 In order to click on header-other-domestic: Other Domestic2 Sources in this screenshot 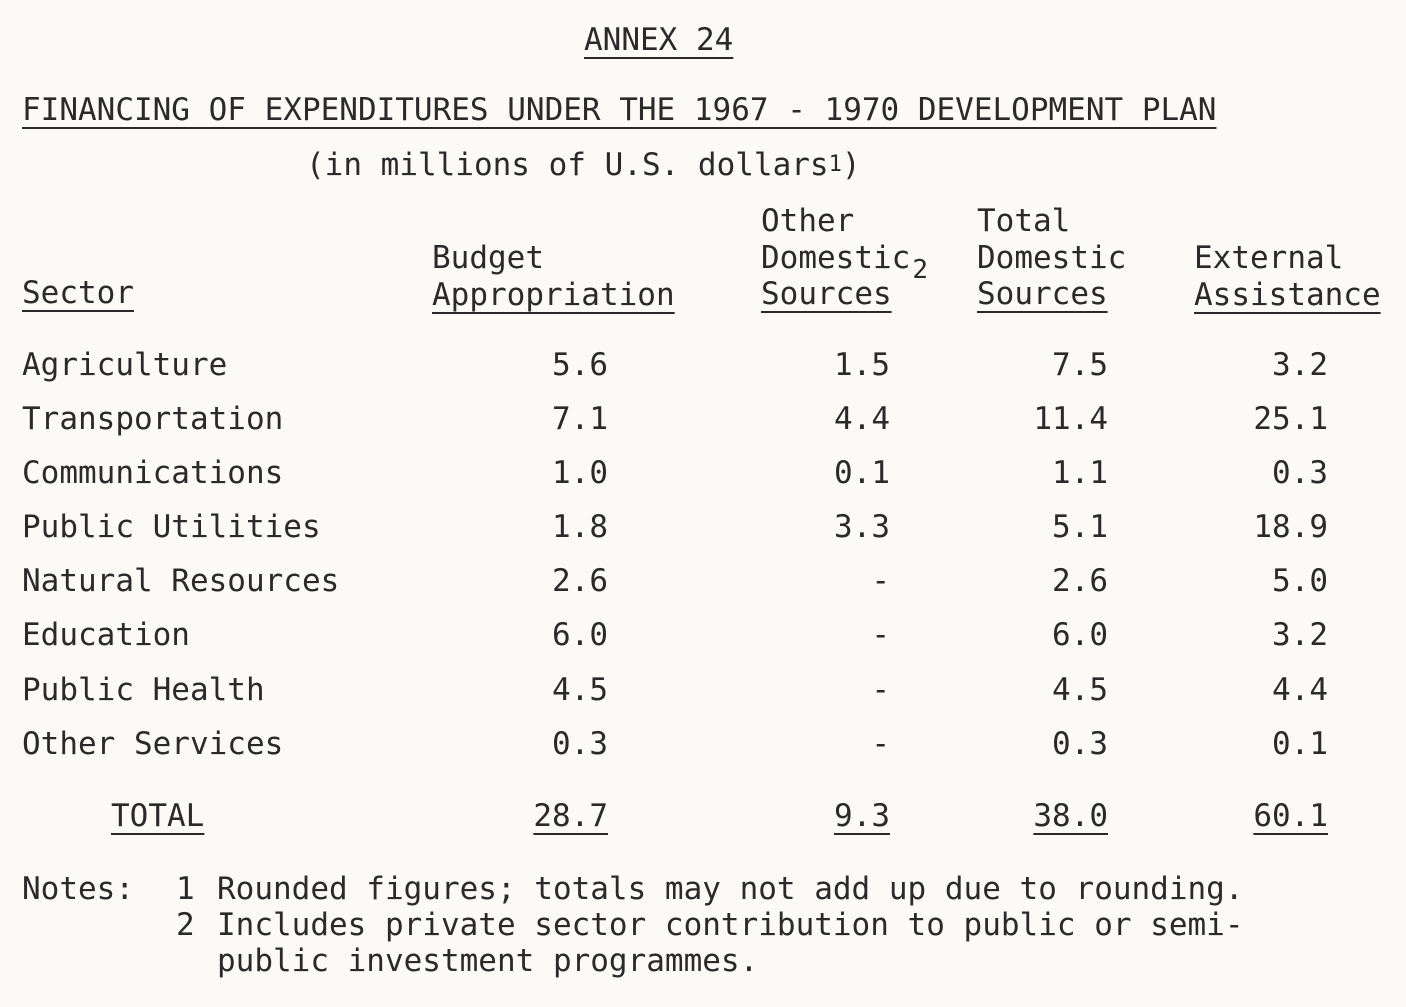, I will do `click(844, 258)`.